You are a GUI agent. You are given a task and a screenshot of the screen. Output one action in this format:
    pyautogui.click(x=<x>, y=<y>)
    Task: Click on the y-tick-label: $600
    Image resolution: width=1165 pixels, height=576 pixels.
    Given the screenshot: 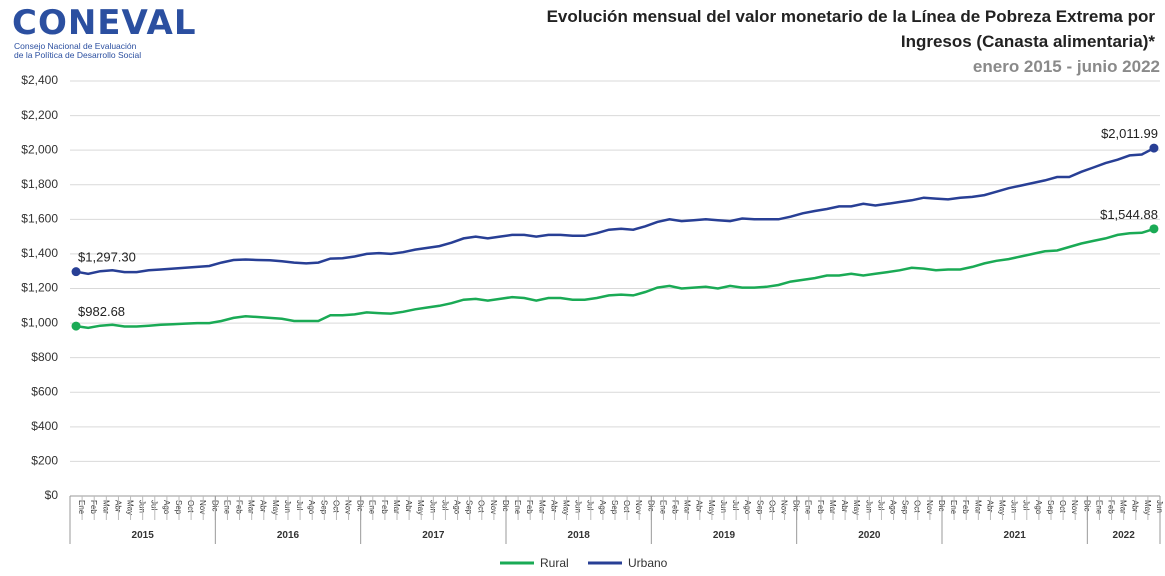 What is the action you would take?
    pyautogui.click(x=44, y=391)
    